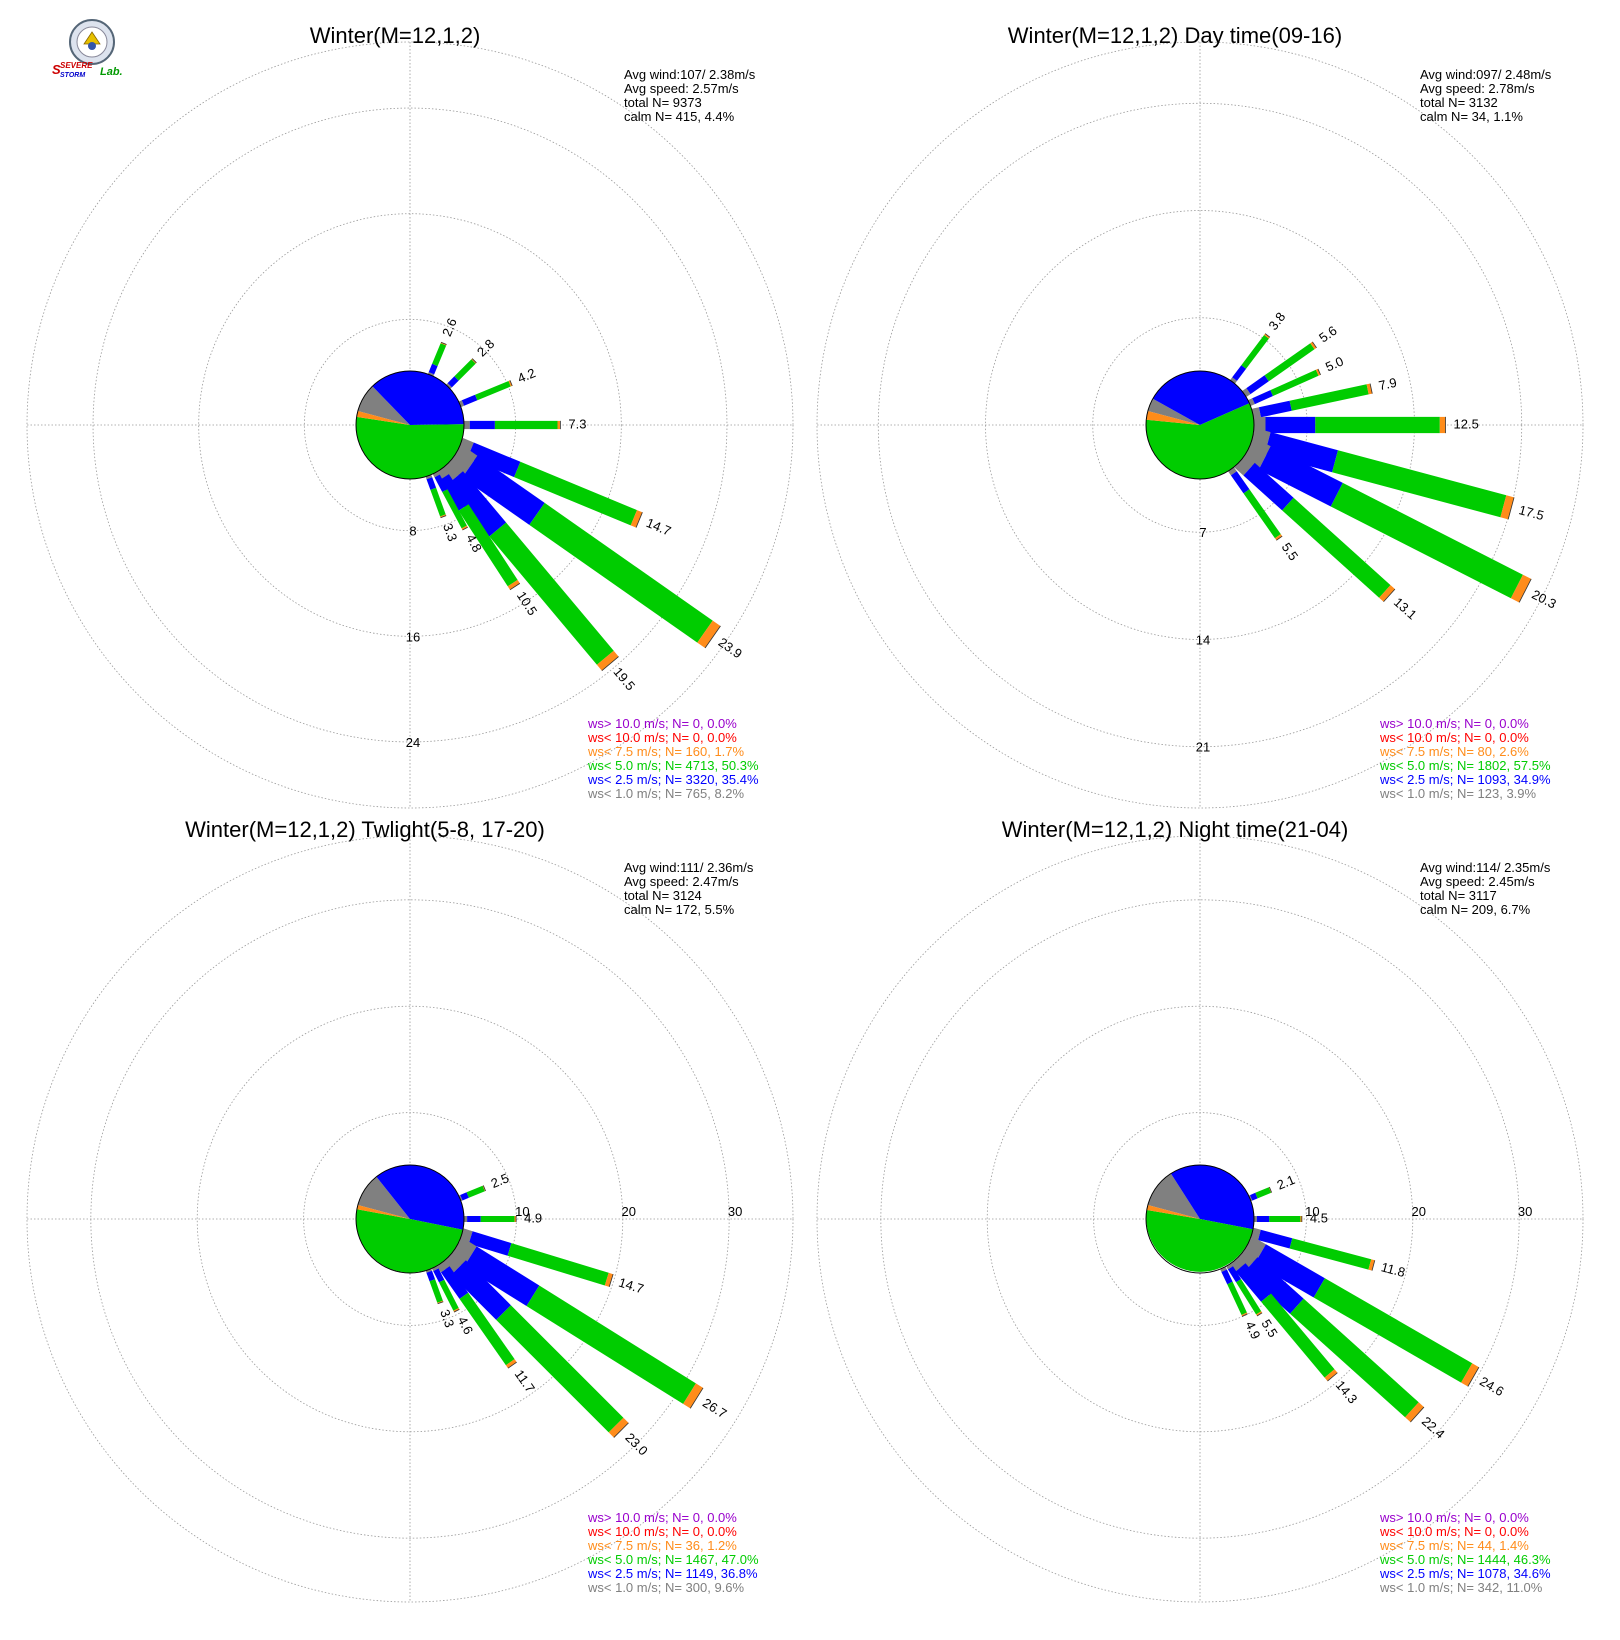 The height and width of the screenshot is (1640, 1620). I want to click on ring-label: 10, so click(1312, 1211).